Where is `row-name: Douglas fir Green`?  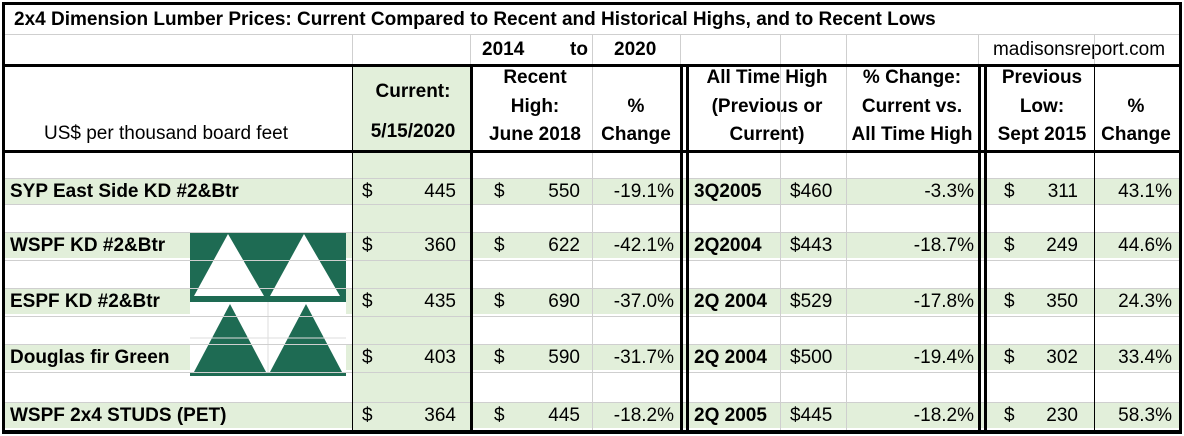
row-name: Douglas fir Green is located at coordinates (90, 357).